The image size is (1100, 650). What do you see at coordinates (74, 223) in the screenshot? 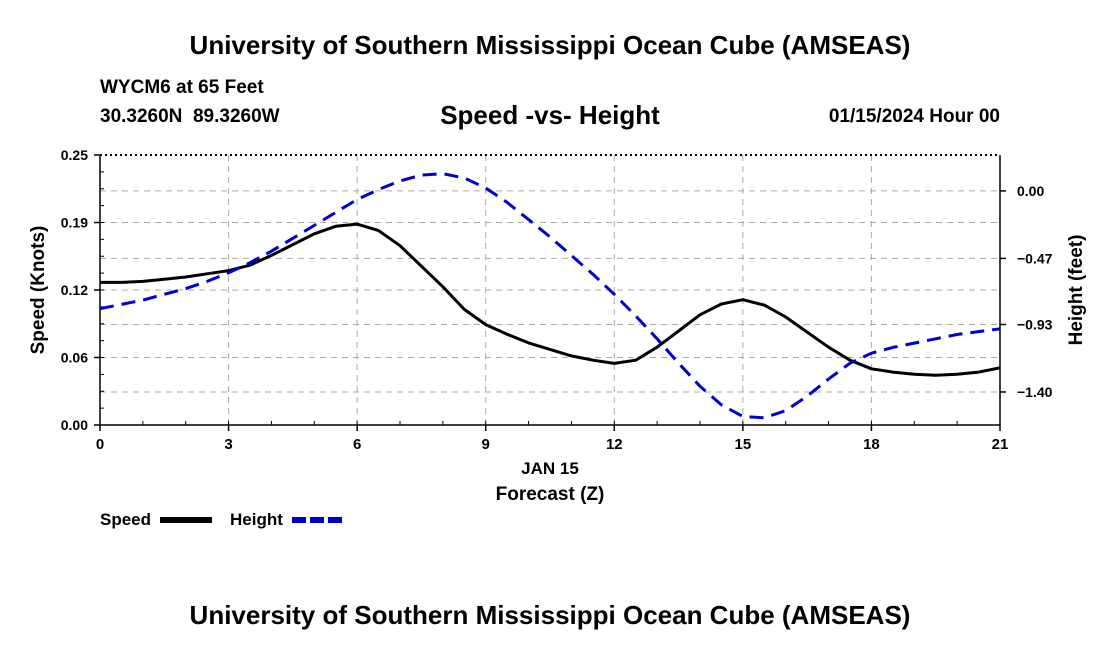
I see `y-left-tick-label: 0.19` at bounding box center [74, 223].